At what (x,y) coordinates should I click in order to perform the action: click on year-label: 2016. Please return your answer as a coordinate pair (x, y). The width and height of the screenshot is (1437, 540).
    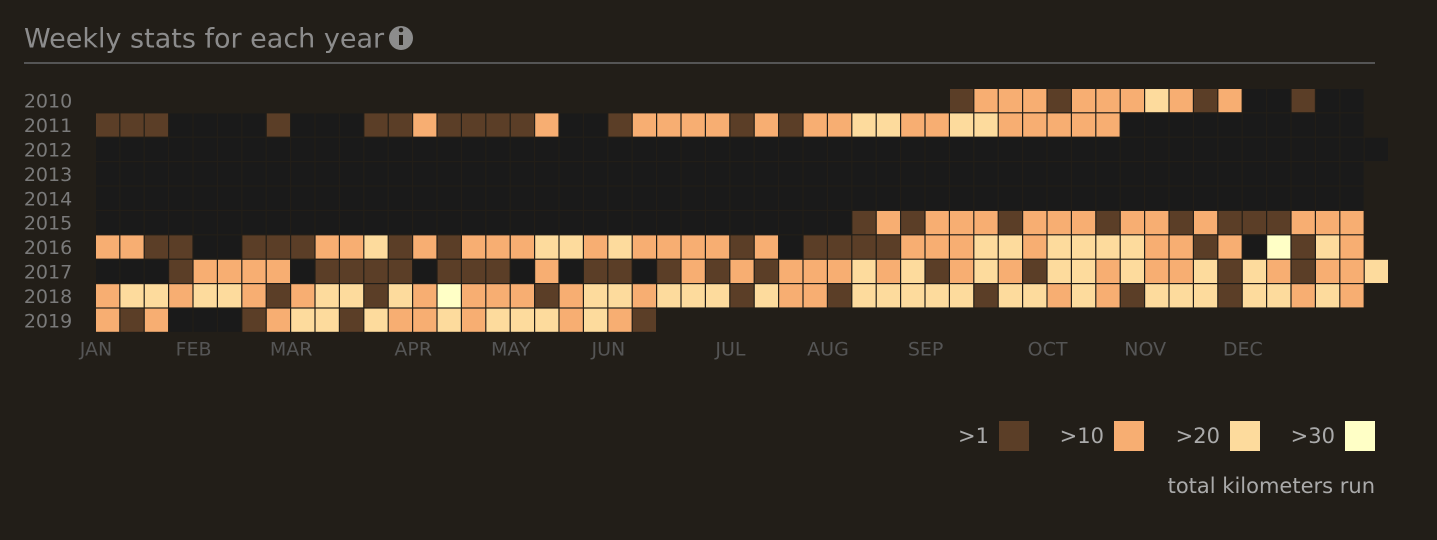
    Looking at the image, I should click on (48, 248).